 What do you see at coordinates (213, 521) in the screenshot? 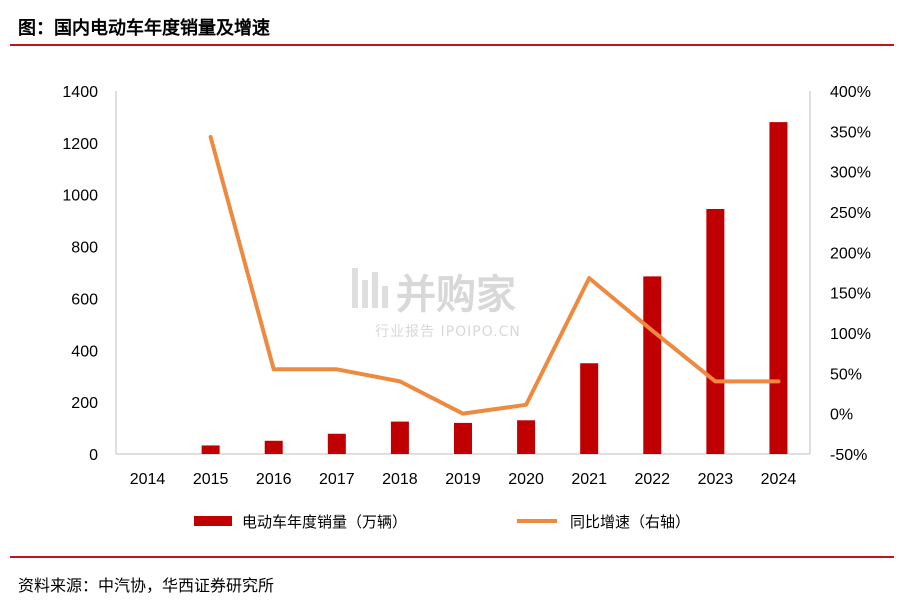
I see `legend-swatch-bar` at bounding box center [213, 521].